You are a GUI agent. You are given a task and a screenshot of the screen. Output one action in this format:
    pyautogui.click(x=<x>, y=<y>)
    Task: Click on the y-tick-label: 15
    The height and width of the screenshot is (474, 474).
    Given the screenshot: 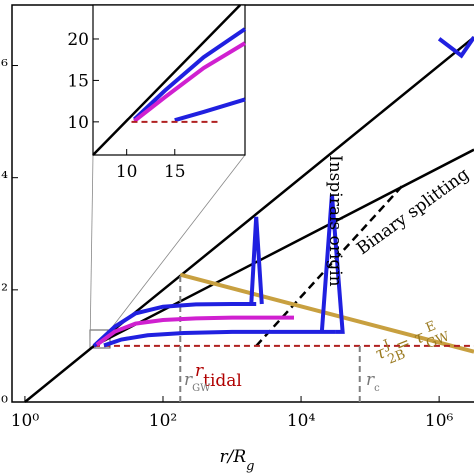 What is the action you would take?
    pyautogui.click(x=78, y=81)
    